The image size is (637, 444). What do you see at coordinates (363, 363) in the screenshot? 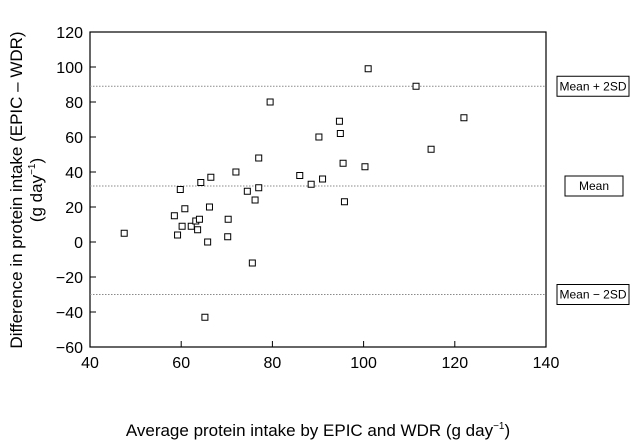
I see `x-tick-label: 100` at bounding box center [363, 363].